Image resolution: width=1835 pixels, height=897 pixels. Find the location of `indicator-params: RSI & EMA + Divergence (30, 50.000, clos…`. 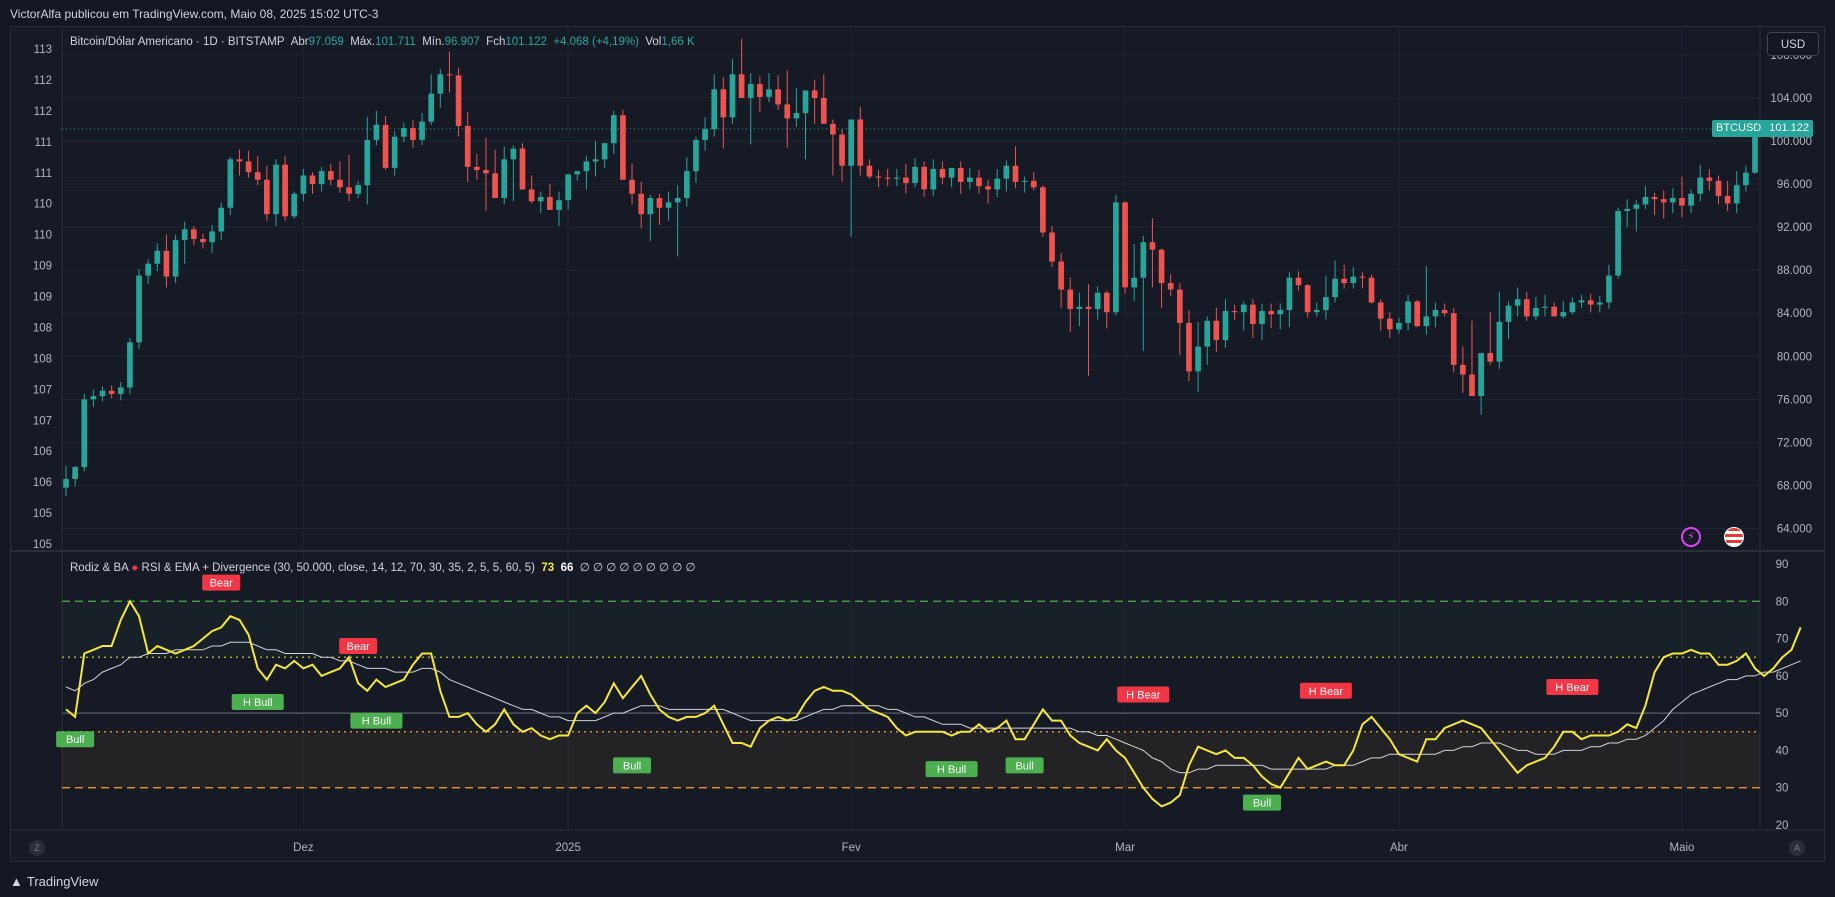

indicator-params: RSI & EMA + Divergence (30, 50.000, clos… is located at coordinates (338, 568).